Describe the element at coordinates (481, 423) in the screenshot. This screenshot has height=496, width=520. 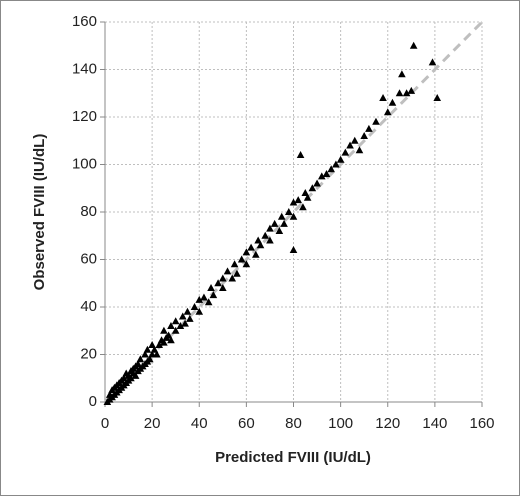
I see `x-tick-label: 160` at that location.